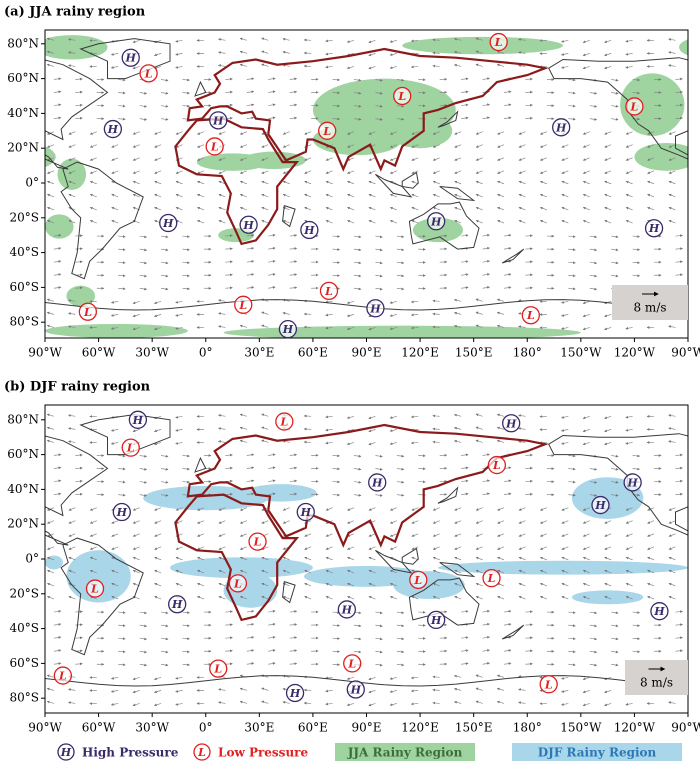  Describe the element at coordinates (527, 353) in the screenshot. I see `lon-label: 180°` at that location.